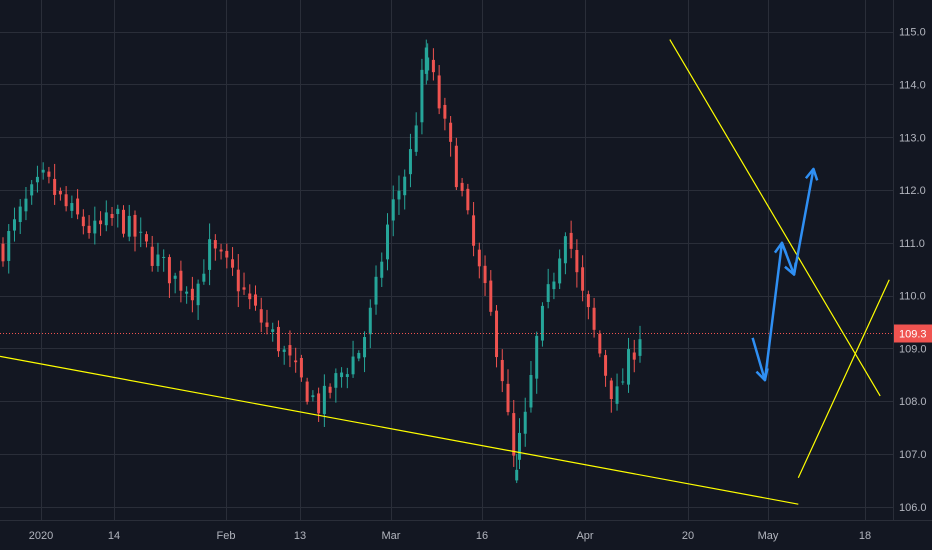 The width and height of the screenshot is (932, 550). What do you see at coordinates (912, 85) in the screenshot?
I see `price-tick-label: 114.0` at bounding box center [912, 85].